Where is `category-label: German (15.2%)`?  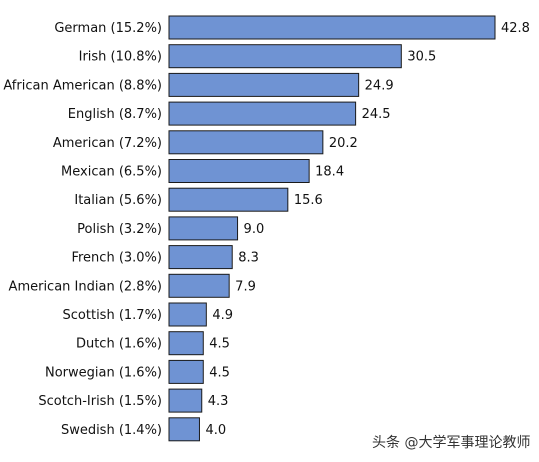 category-label: German (15.2%) is located at coordinates (108, 28).